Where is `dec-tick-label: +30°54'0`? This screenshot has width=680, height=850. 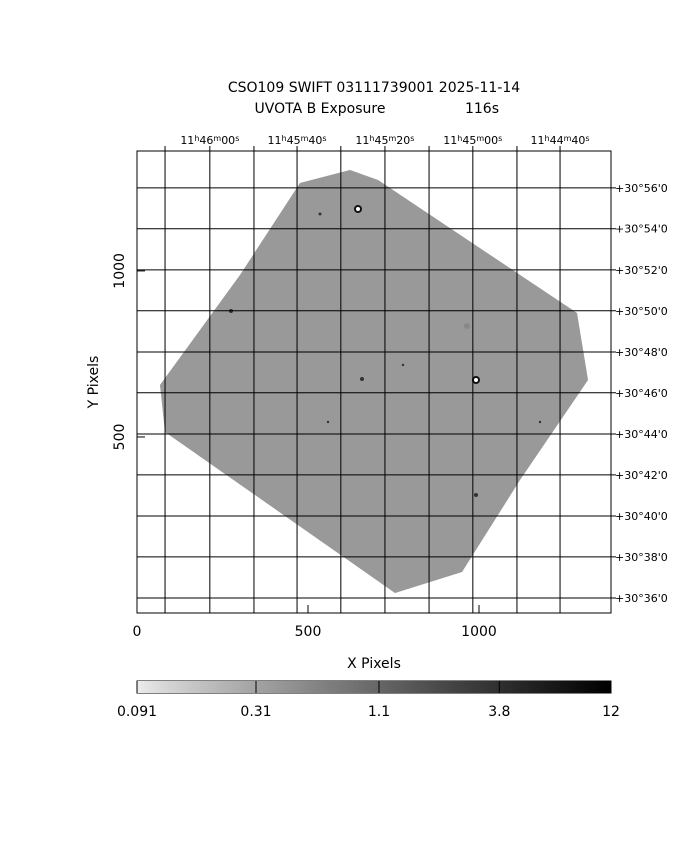
dec-tick-label: +30°54'0 is located at coordinates (641, 229).